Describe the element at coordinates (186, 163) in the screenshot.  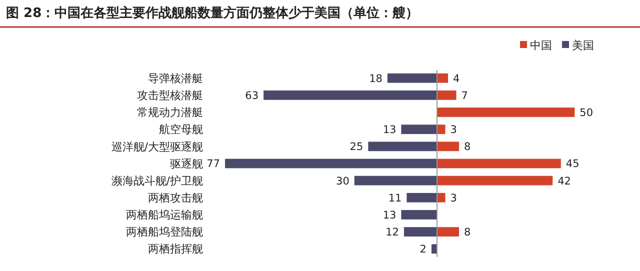
I see `y-tick-label: 驱逐舰` at that location.